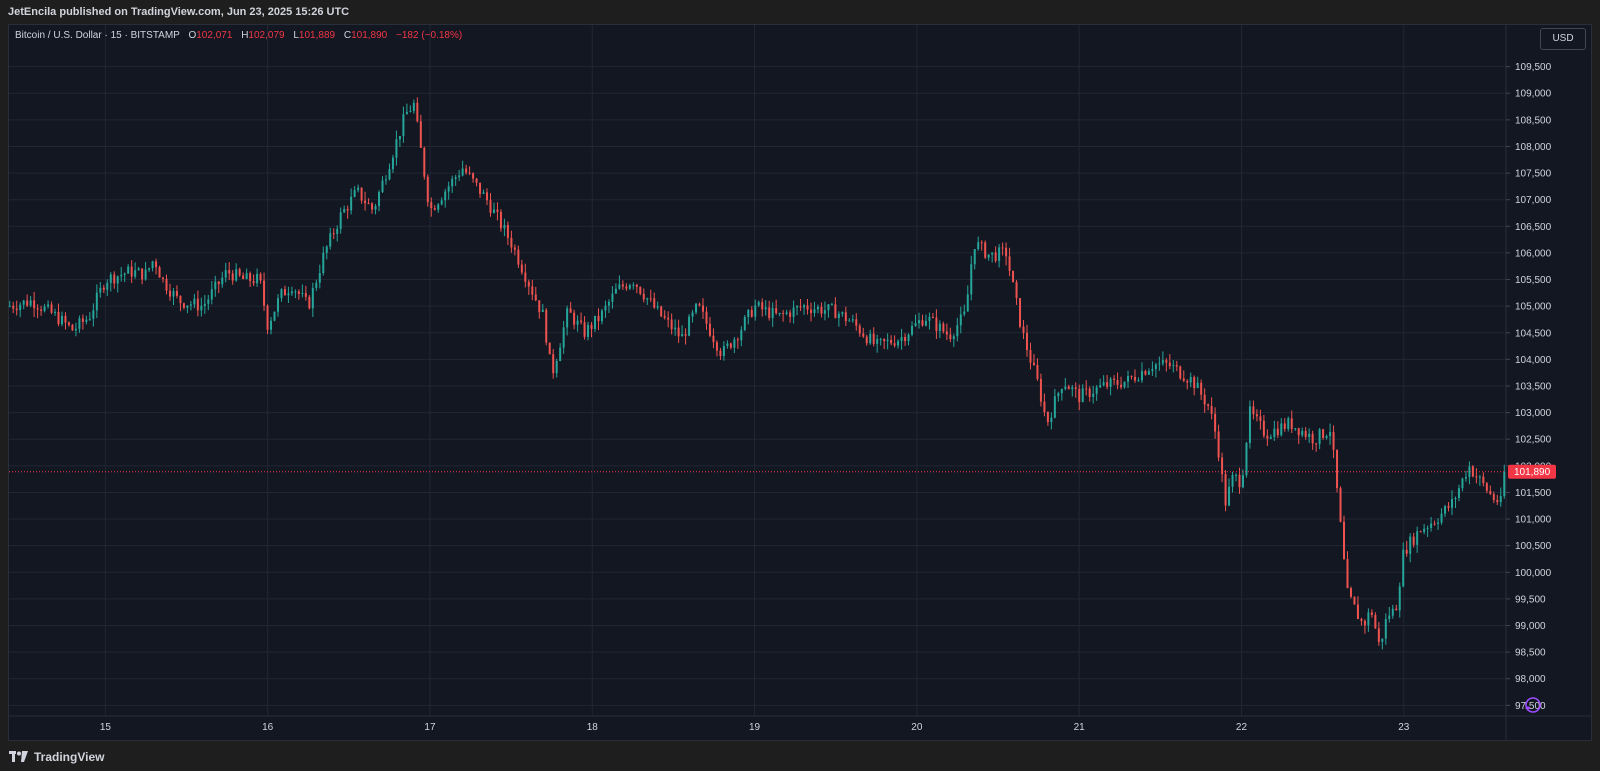  I want to click on price-tick-label: 97,500, so click(1530, 706).